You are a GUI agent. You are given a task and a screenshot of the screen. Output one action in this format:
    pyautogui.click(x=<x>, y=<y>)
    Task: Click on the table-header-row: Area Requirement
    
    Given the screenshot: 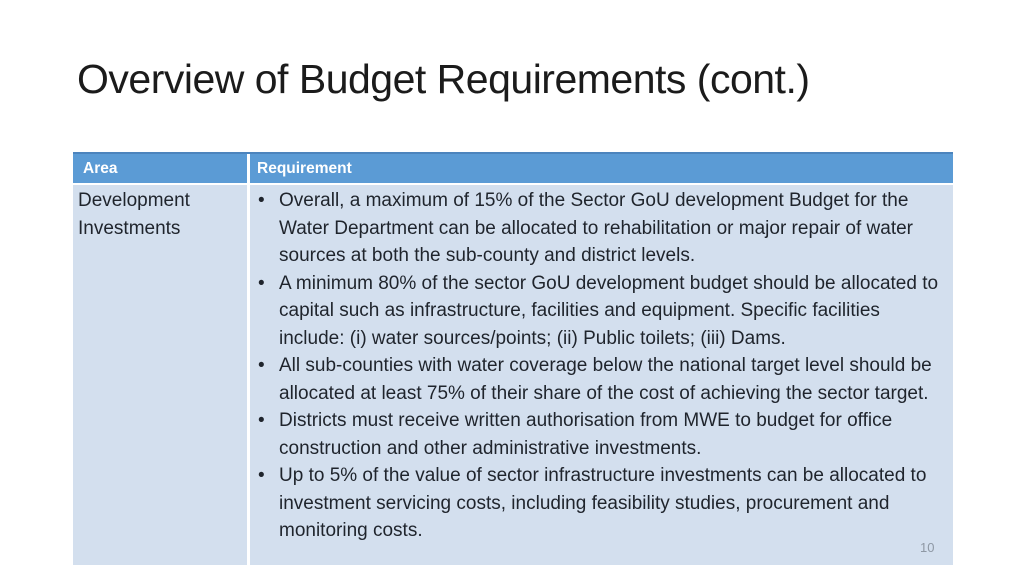 What is the action you would take?
    pyautogui.click(x=513, y=167)
    